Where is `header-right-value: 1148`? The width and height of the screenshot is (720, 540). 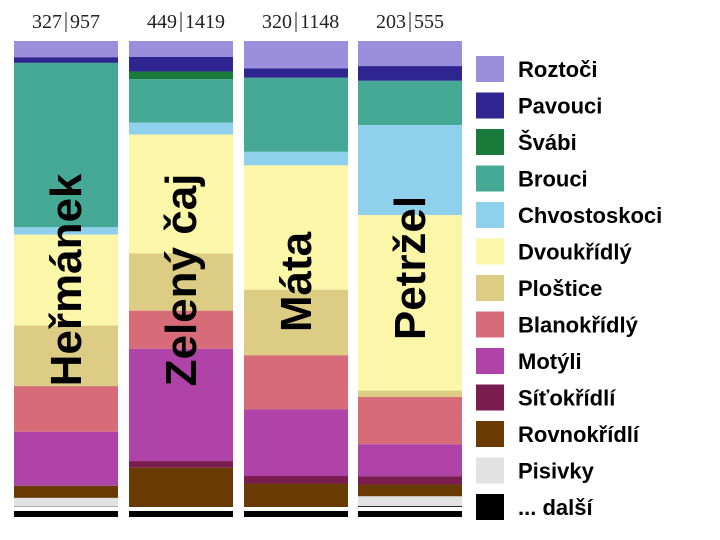 header-right-value: 1148 is located at coordinates (319, 22).